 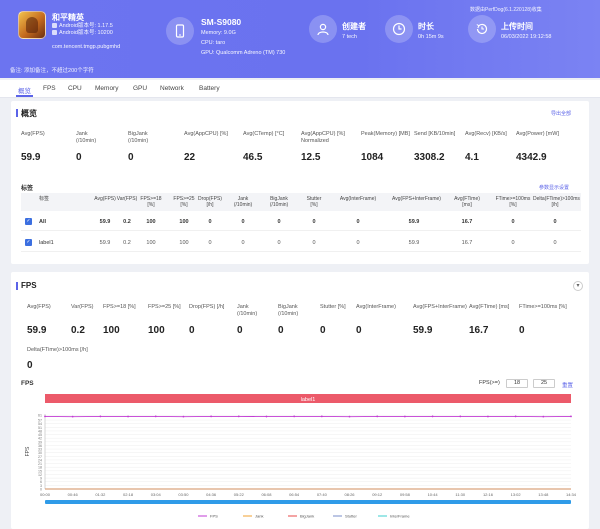 What do you see at coordinates (308, 398) in the screenshot?
I see `label-band` at bounding box center [308, 398].